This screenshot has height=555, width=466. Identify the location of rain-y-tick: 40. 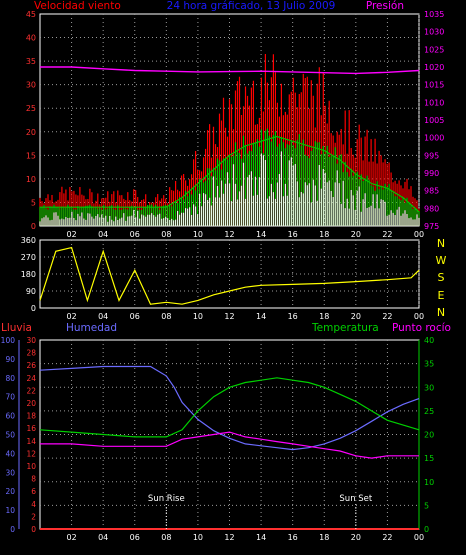
(10, 453).